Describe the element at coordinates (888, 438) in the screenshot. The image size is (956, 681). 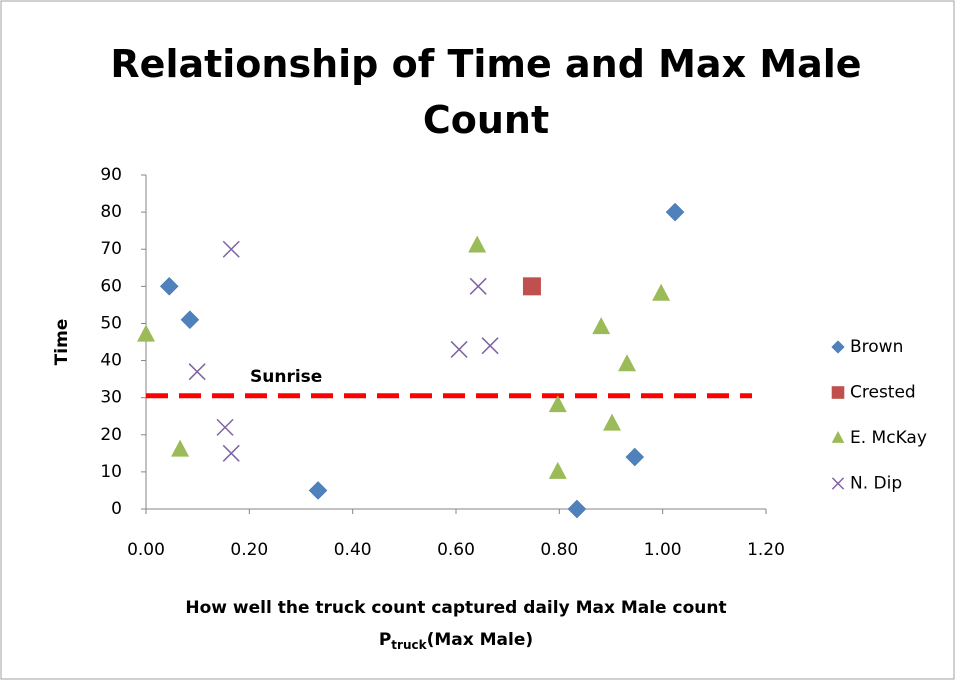
I see `legend-label: E. McKay` at that location.